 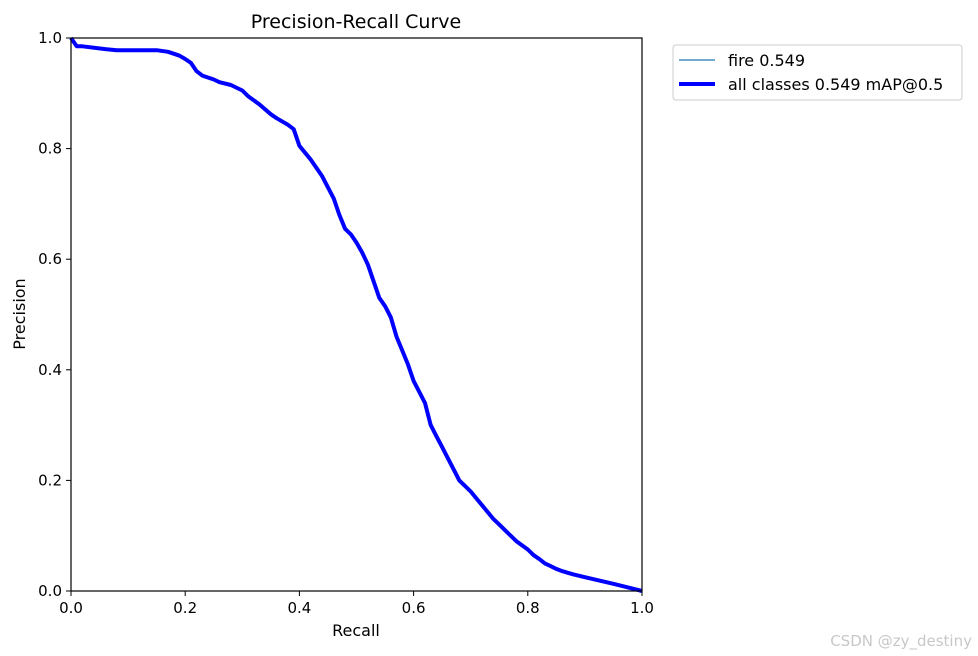 I want to click on legend-box, so click(x=817, y=72).